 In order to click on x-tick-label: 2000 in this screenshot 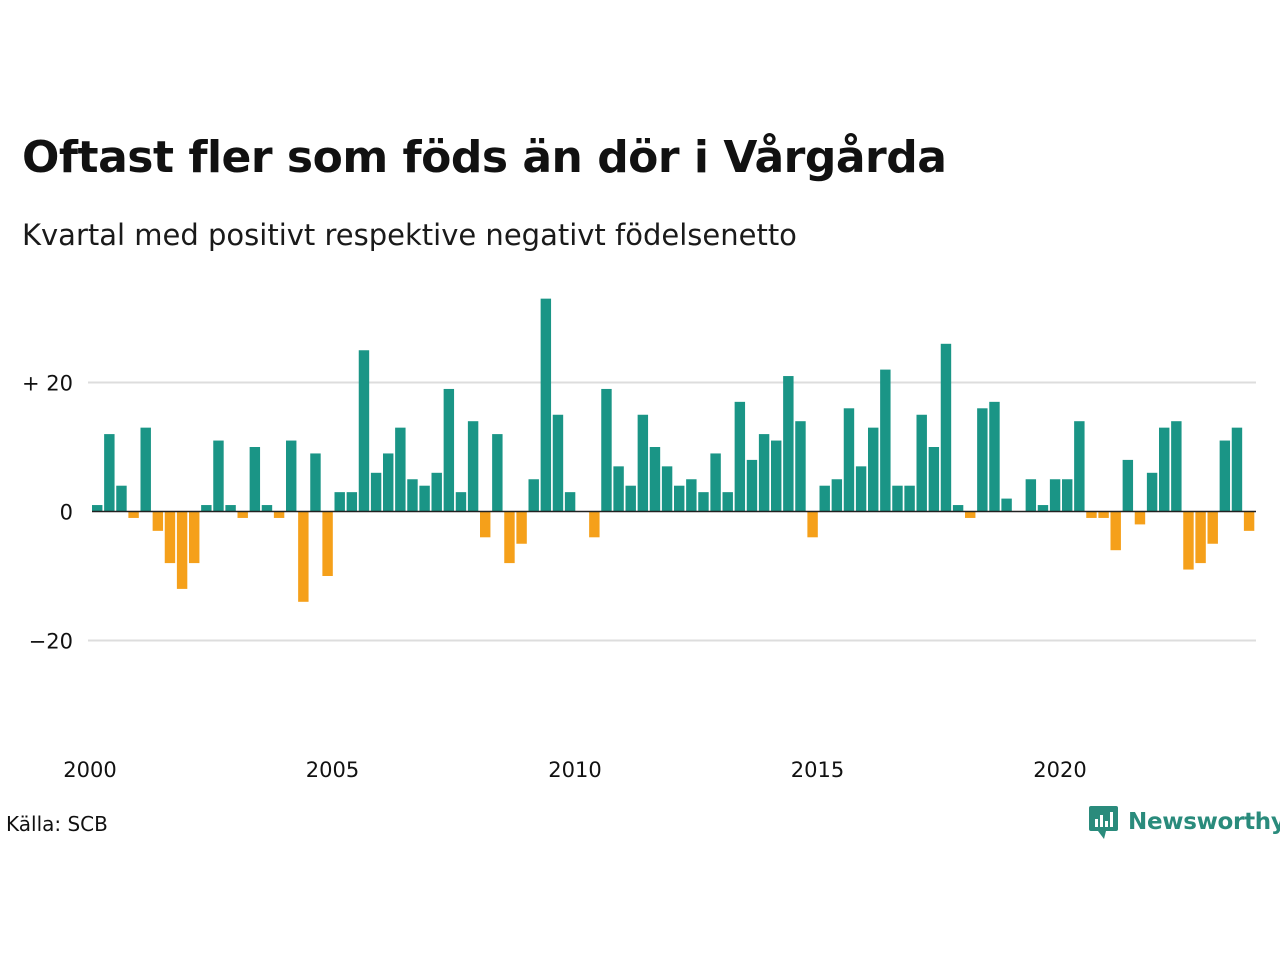, I will do `click(89, 770)`.